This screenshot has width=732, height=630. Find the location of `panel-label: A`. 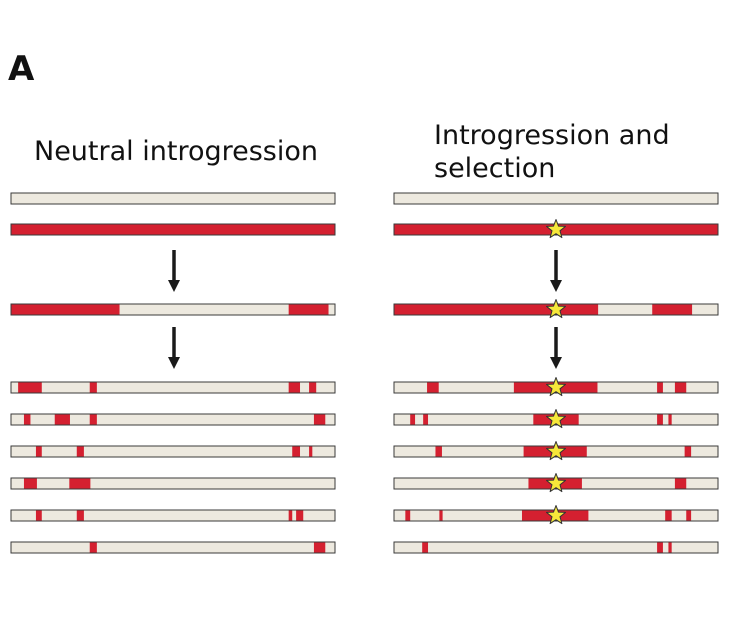

panel-label: A is located at coordinates (21, 69).